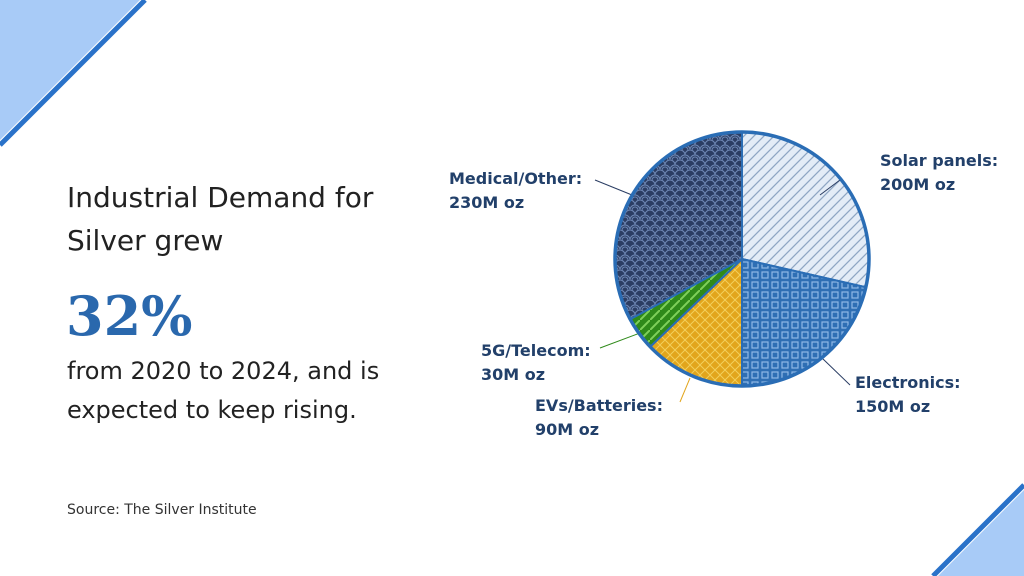 This screenshot has width=1024, height=576. What do you see at coordinates (162, 510) in the screenshot?
I see `source: Source: The Silver Institute` at bounding box center [162, 510].